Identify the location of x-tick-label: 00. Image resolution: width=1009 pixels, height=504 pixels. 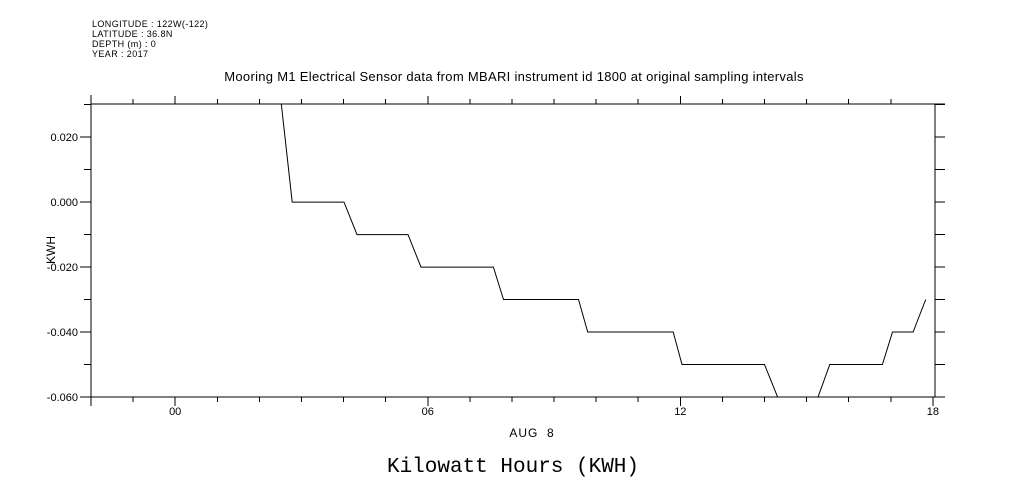
(175, 412).